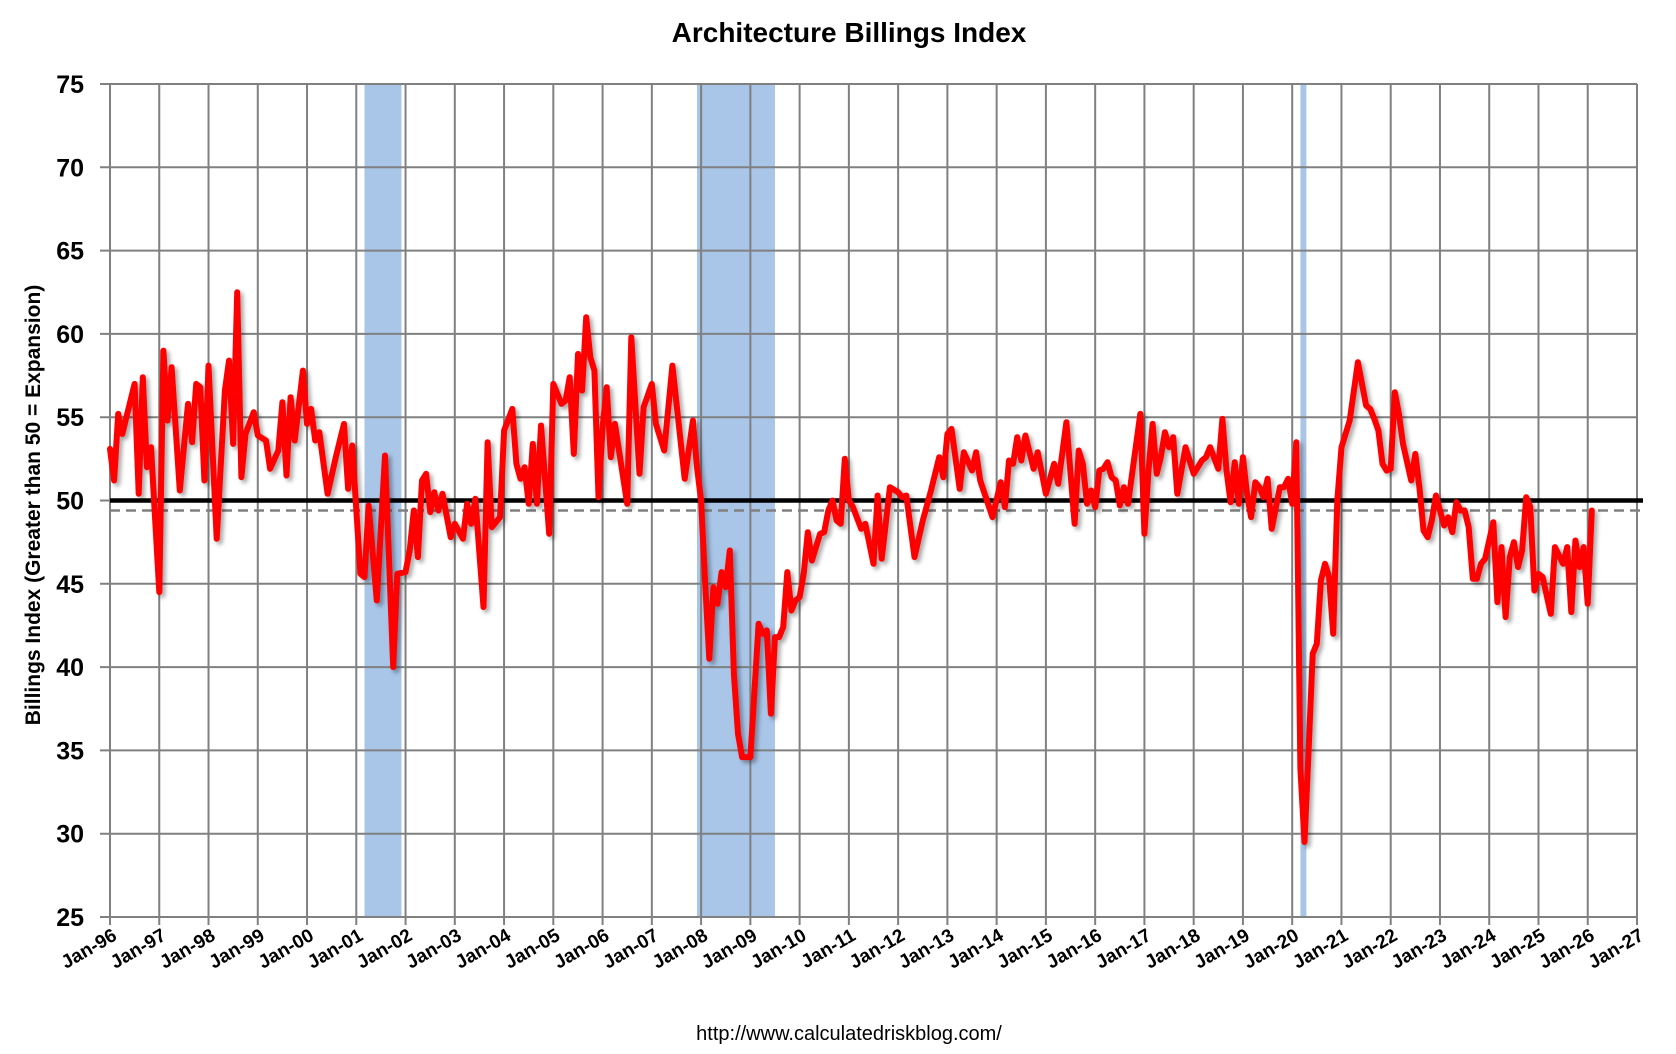 This screenshot has height=1054, width=1676. I want to click on x-tick-label: Jan-98, so click(187, 949).